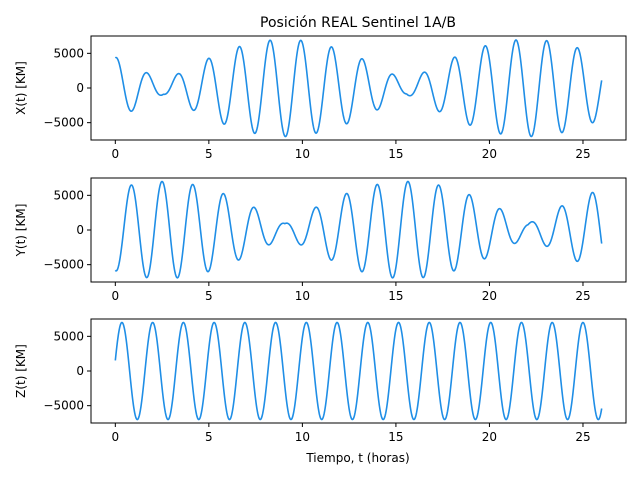  I want to click on y-axis-label-x: X(t) [KM], so click(21, 88).